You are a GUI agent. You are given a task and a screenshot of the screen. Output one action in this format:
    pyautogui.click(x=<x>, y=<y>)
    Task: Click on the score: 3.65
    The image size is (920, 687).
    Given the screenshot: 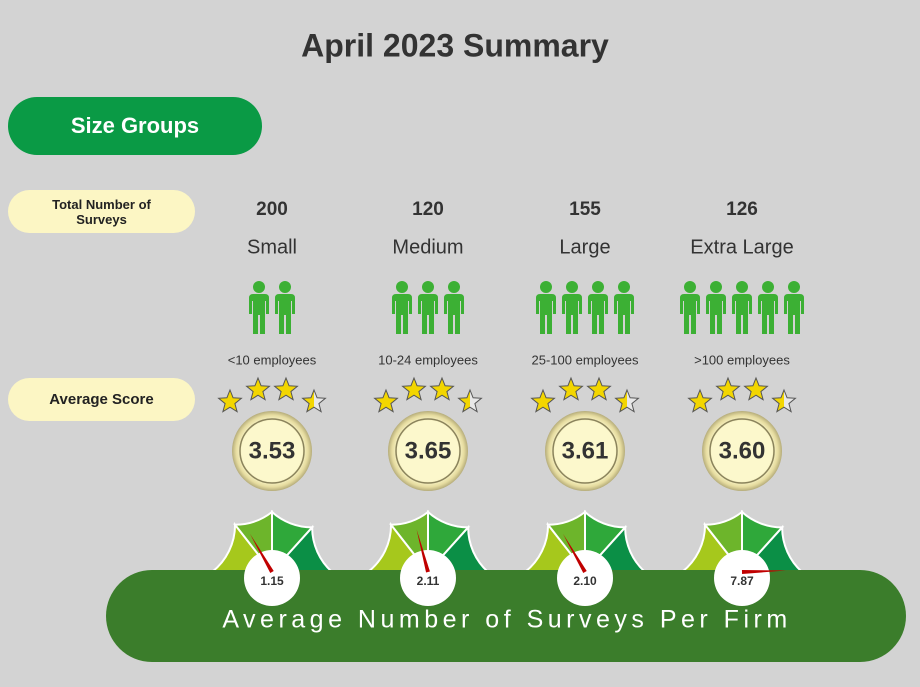 What is the action you would take?
    pyautogui.click(x=428, y=450)
    